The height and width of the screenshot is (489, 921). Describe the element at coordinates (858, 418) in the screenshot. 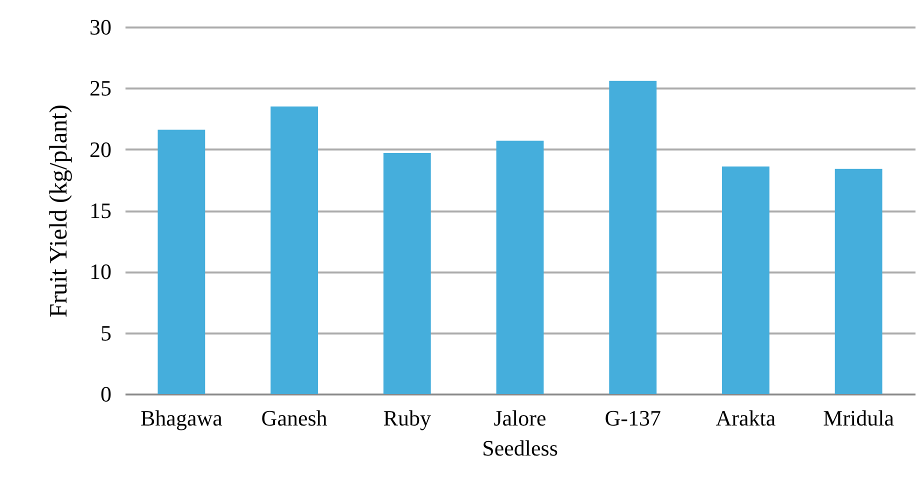

I see `x-tick-label: Mridula` at that location.